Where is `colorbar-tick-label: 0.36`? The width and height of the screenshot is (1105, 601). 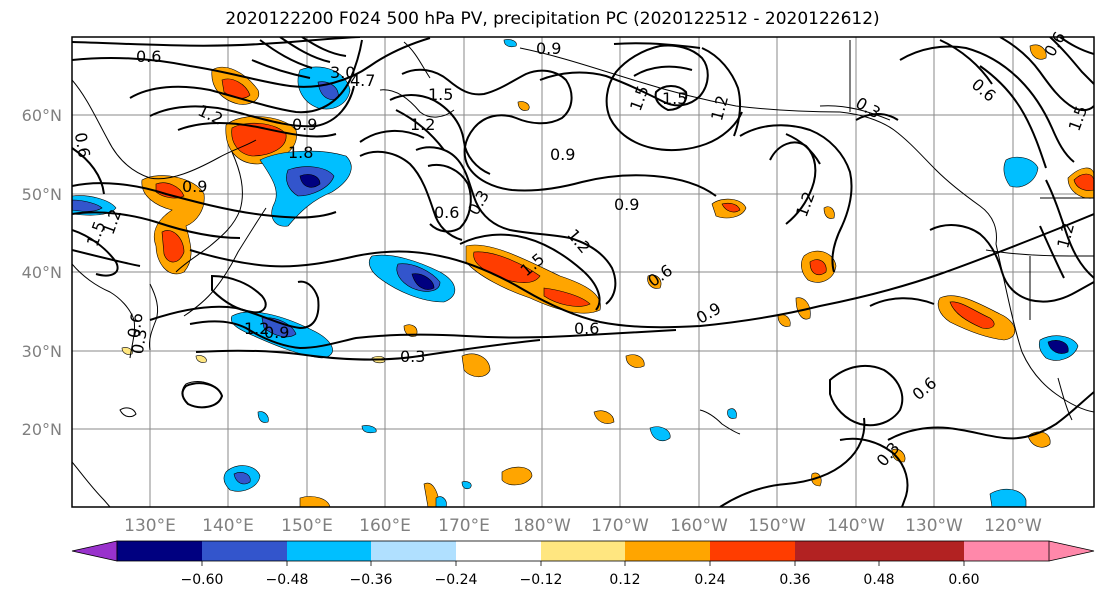
colorbar-tick-label: 0.36 is located at coordinates (794, 580).